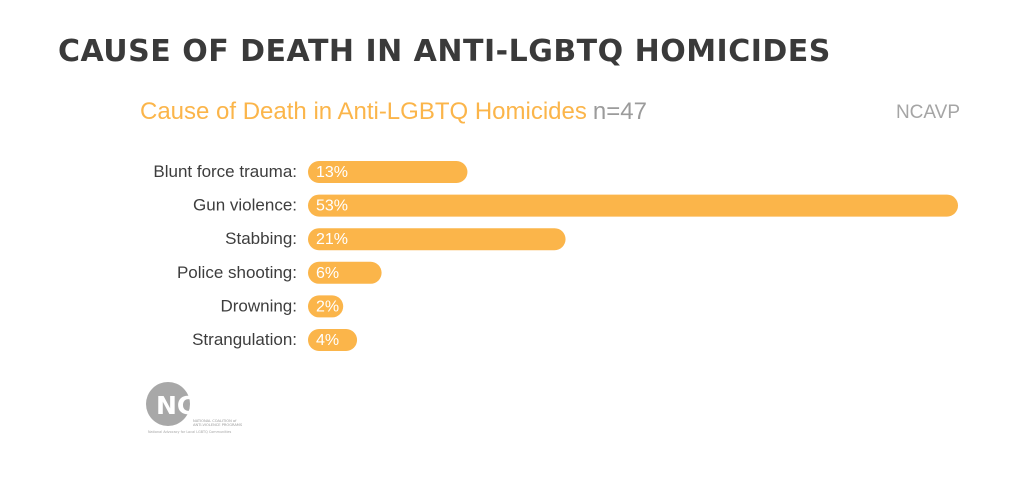 This screenshot has height=480, width=1024. What do you see at coordinates (245, 205) in the screenshot?
I see `category-label: Gun violence:` at bounding box center [245, 205].